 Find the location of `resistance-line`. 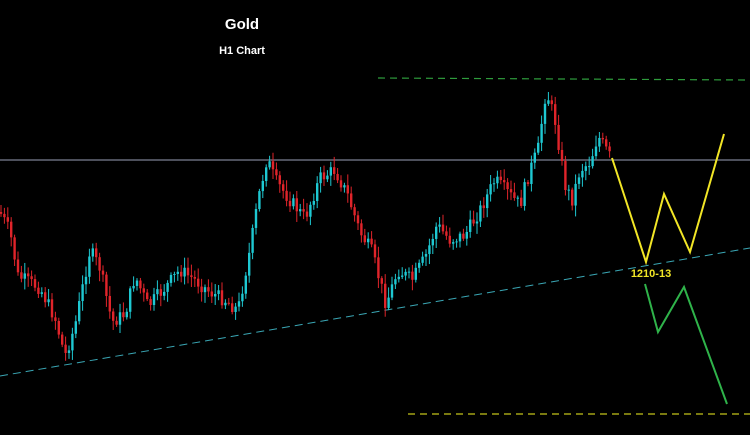

resistance-line is located at coordinates (563, 79).